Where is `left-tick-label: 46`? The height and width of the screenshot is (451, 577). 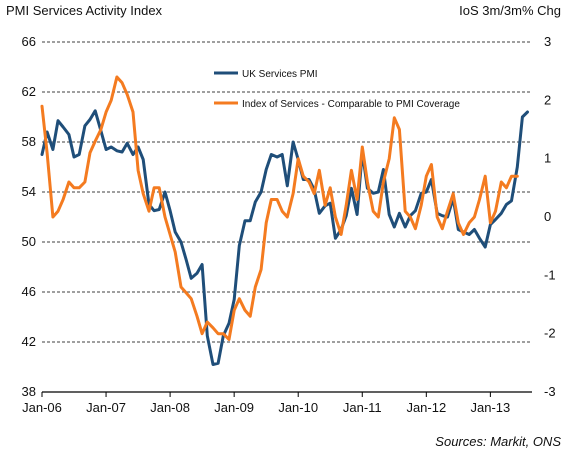
left-tick-label: 46 is located at coordinates (29, 291).